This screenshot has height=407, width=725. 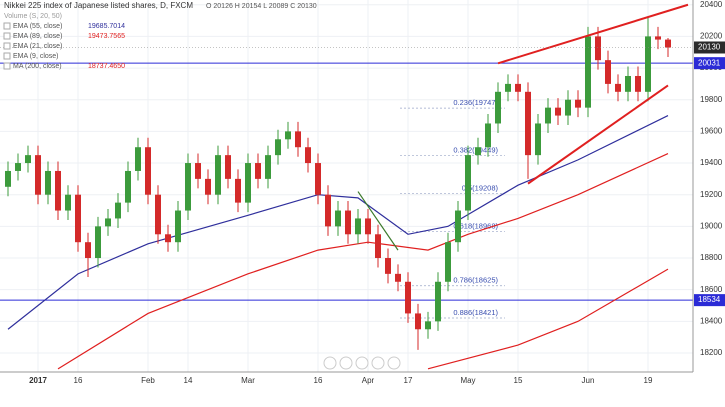 I want to click on y-tick-label: 19200, so click(x=711, y=194).